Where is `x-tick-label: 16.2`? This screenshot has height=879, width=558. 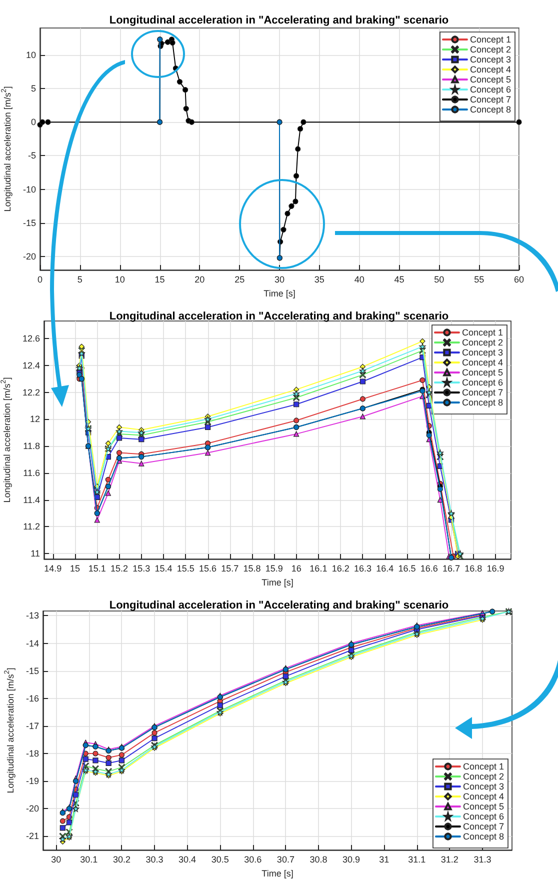 x-tick-label: 16.2 is located at coordinates (341, 569).